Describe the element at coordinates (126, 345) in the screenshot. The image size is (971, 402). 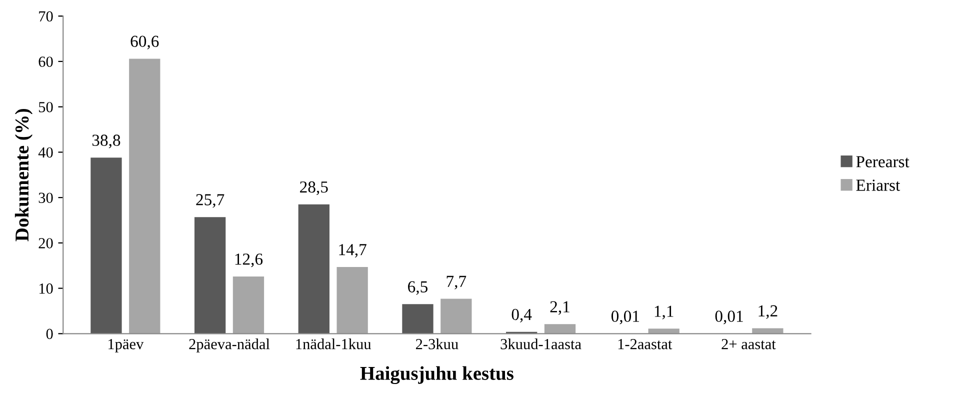
I see `x-tick-label: 1päev` at that location.